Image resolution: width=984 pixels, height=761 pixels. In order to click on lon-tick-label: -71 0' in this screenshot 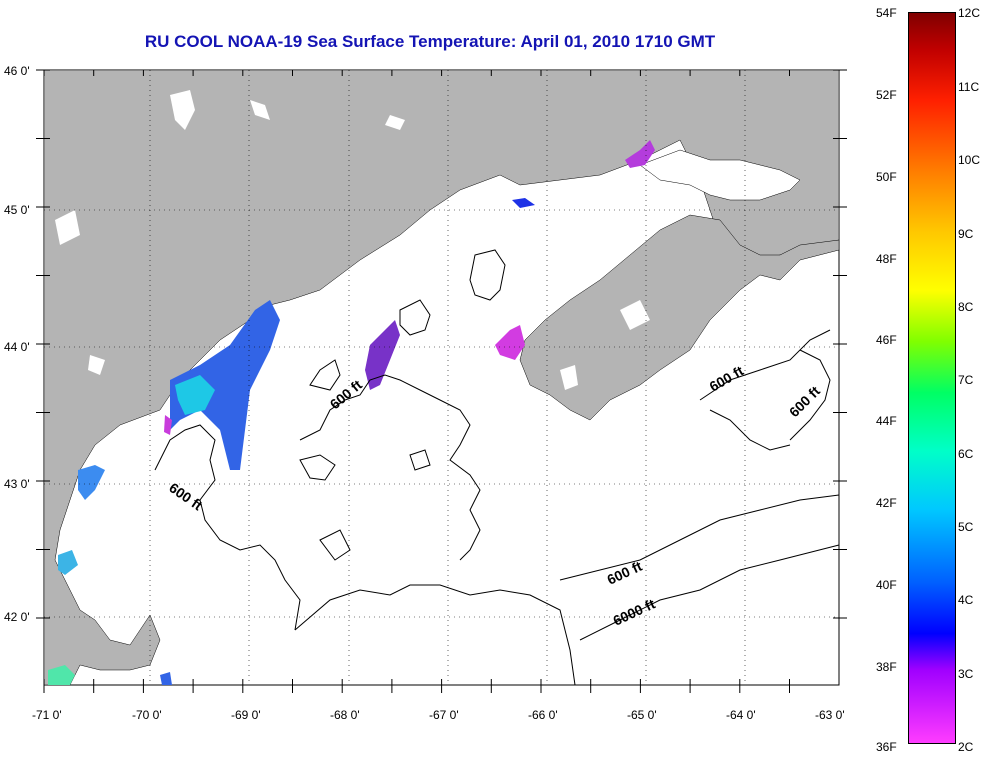, I will do `click(47, 715)`.